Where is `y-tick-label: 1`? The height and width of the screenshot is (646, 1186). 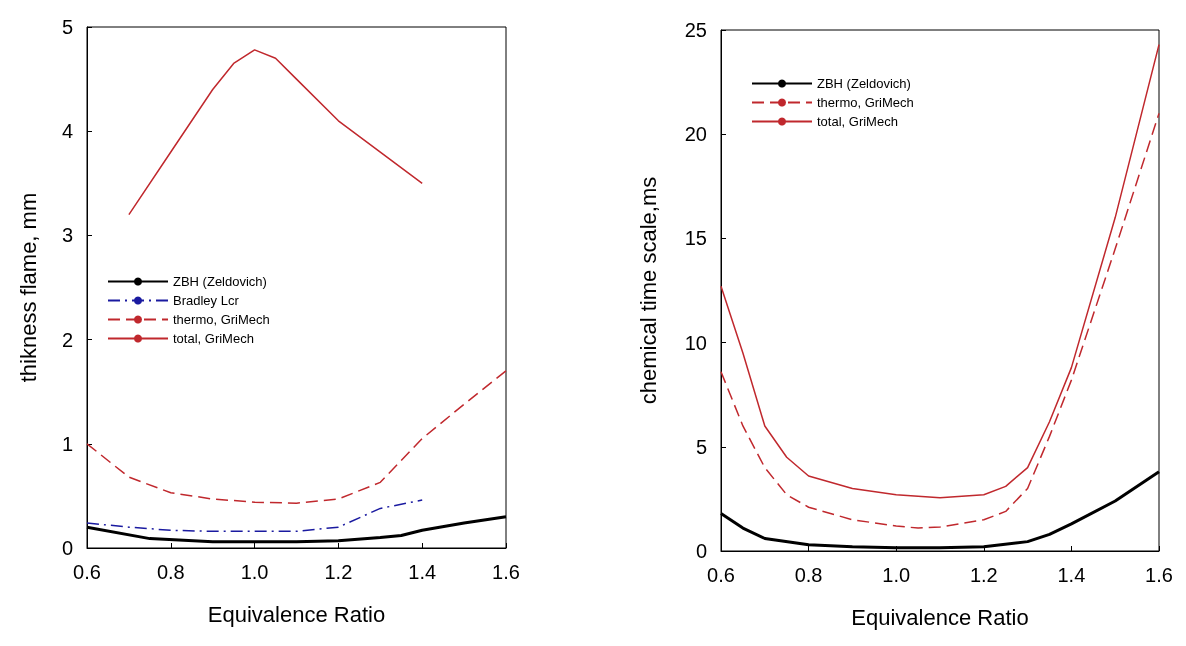 y-tick-label: 1 is located at coordinates (67, 443).